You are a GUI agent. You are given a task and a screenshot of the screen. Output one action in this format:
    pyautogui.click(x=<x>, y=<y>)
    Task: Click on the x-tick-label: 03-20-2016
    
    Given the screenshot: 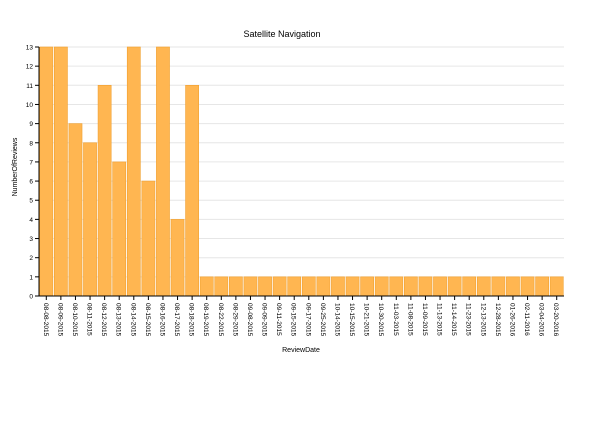 What is the action you would take?
    pyautogui.click(x=555, y=320)
    